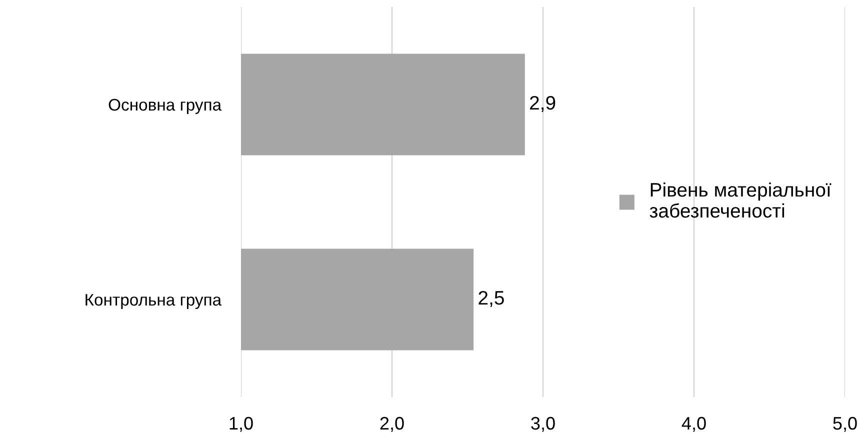 The width and height of the screenshot is (867, 447). What do you see at coordinates (543, 424) in the screenshot?
I see `x-tick-label: 3,0` at bounding box center [543, 424].